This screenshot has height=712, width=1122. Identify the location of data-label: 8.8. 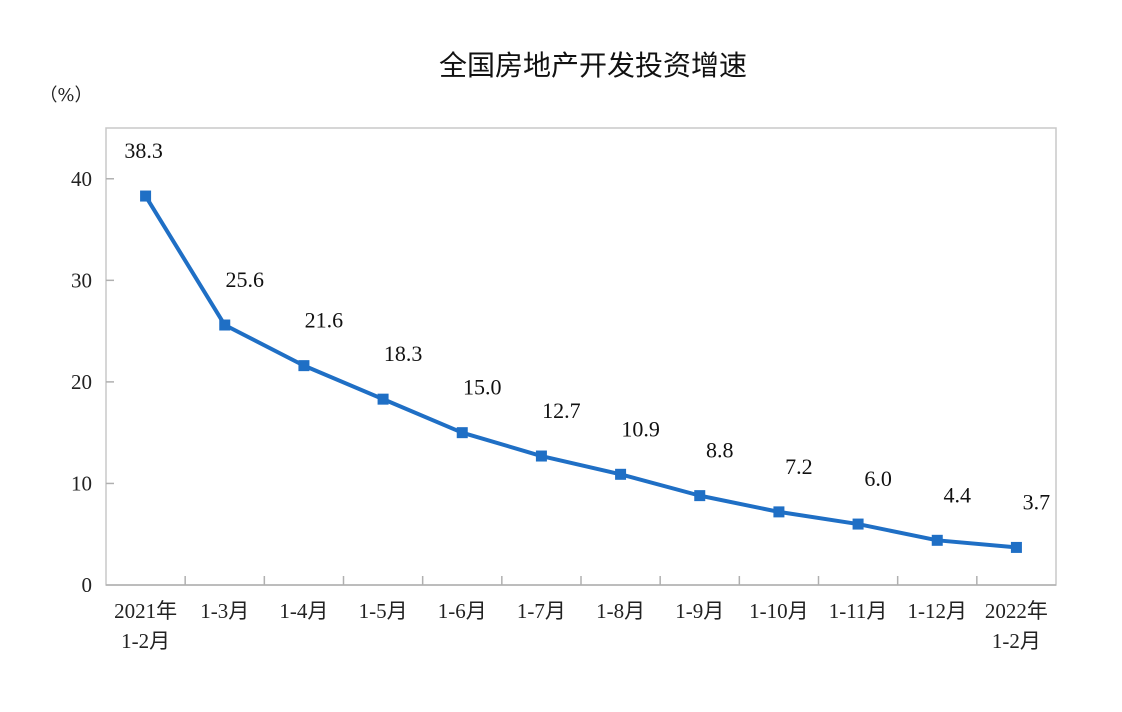
(720, 450).